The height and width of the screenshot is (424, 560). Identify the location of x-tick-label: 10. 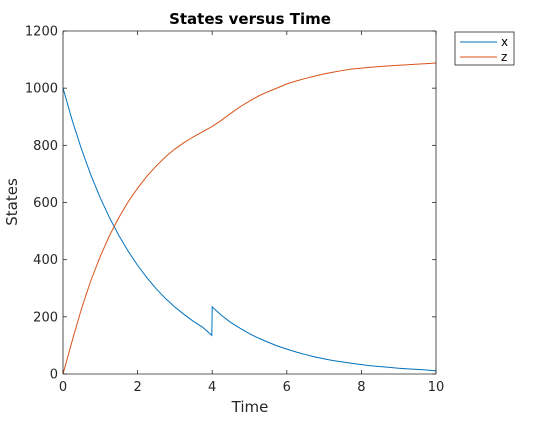
(436, 387).